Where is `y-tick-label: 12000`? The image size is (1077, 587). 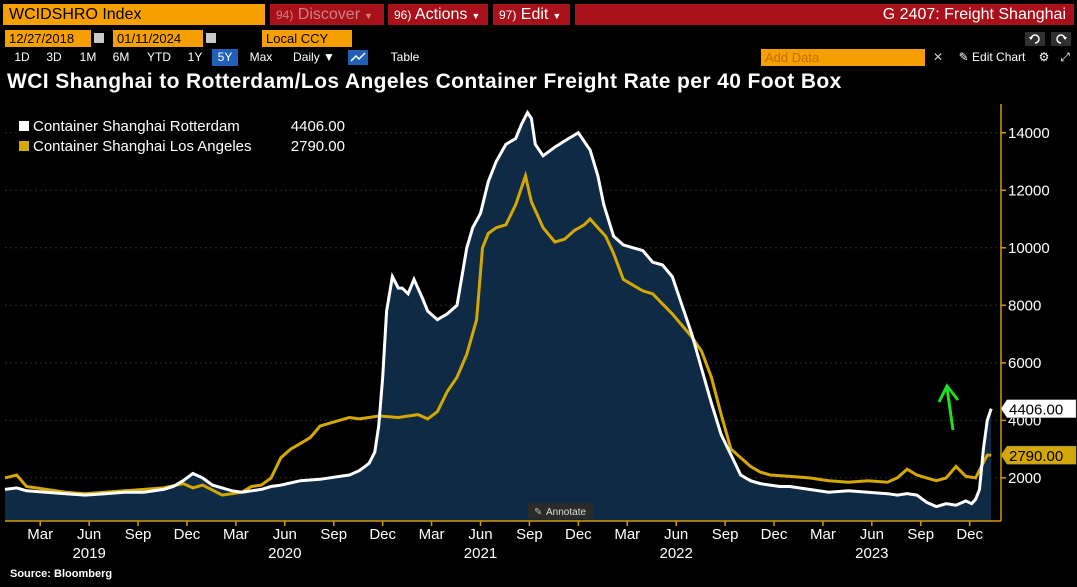
y-tick-label: 12000 is located at coordinates (1029, 190).